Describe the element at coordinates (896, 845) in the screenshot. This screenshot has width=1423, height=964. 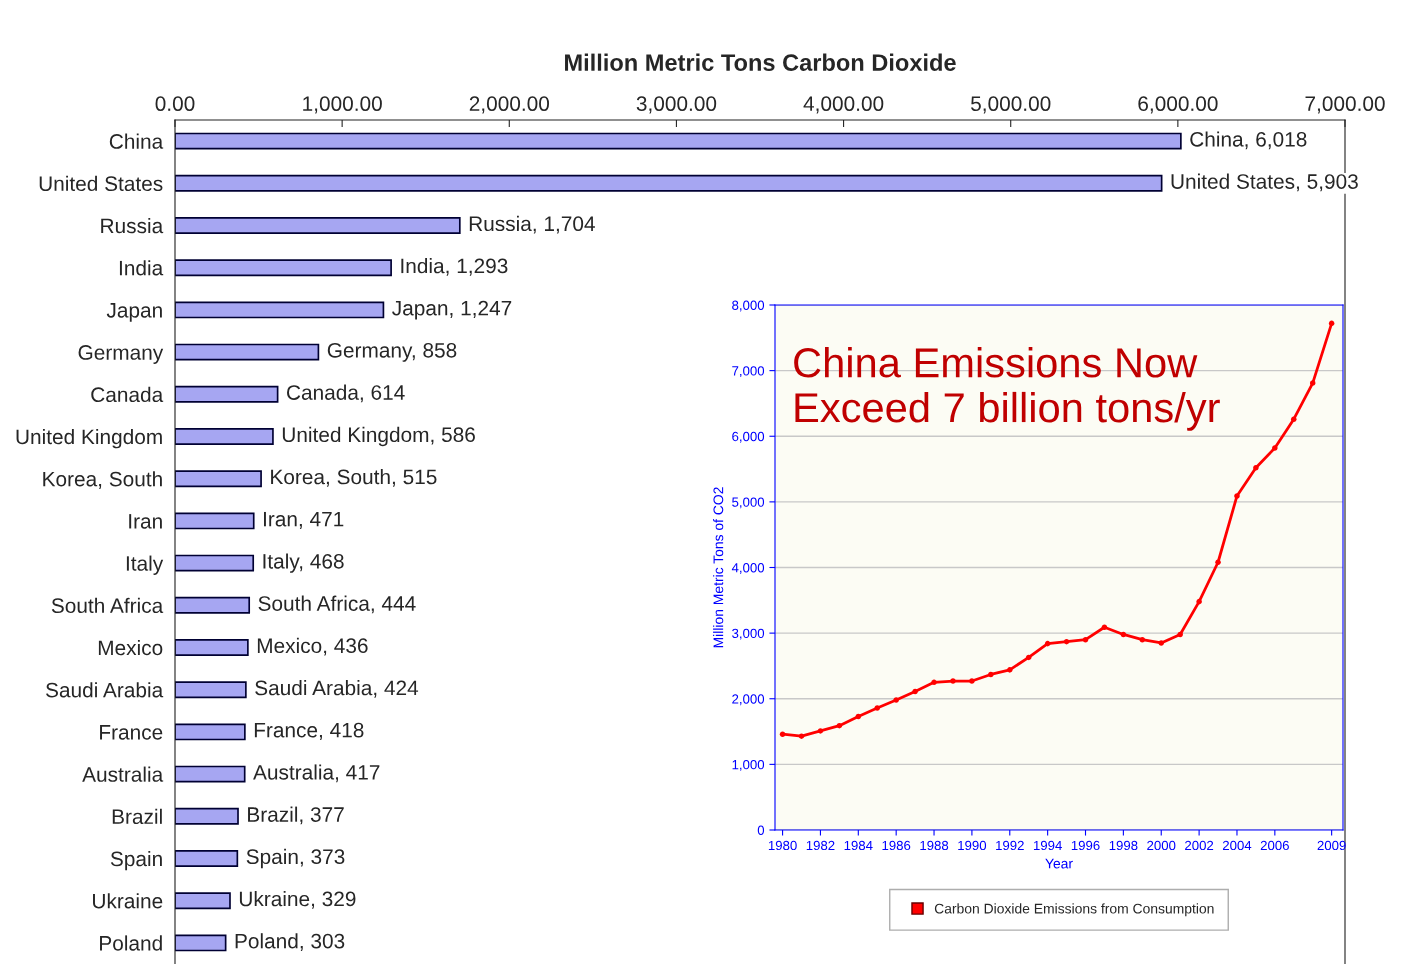
I see `x-tick-label: 1986` at that location.